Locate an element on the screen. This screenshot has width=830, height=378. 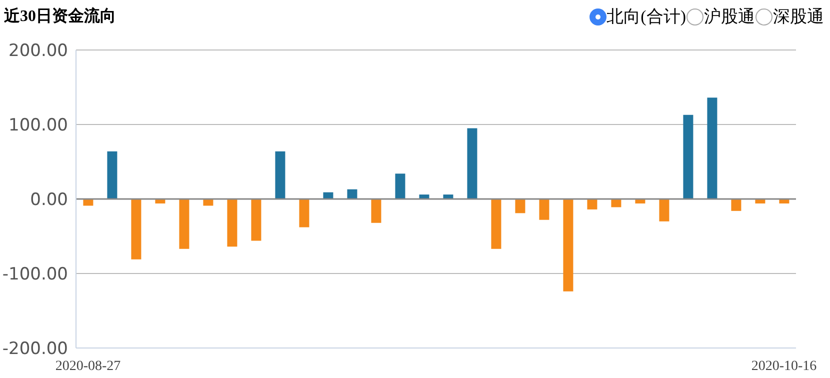
y-tick-label: -100.00 is located at coordinates (35, 274).